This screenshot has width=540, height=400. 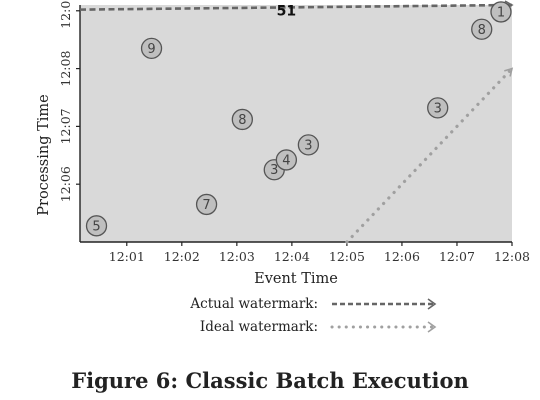 I want to click on x-tick-label: 12:07, so click(x=457, y=256).